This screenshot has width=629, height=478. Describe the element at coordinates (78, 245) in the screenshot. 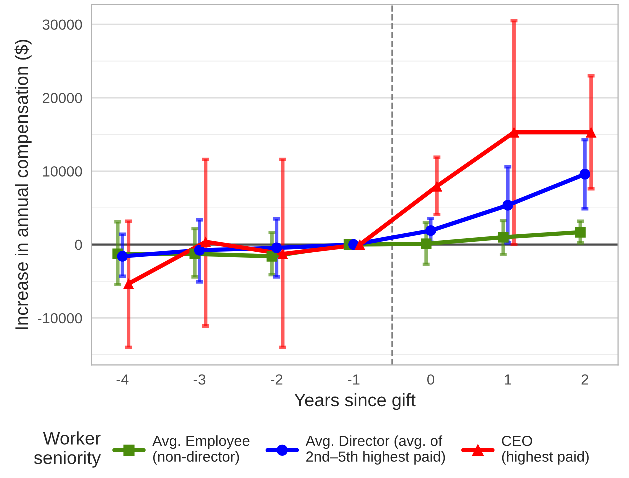

I see `y-tick-label: 0` at that location.